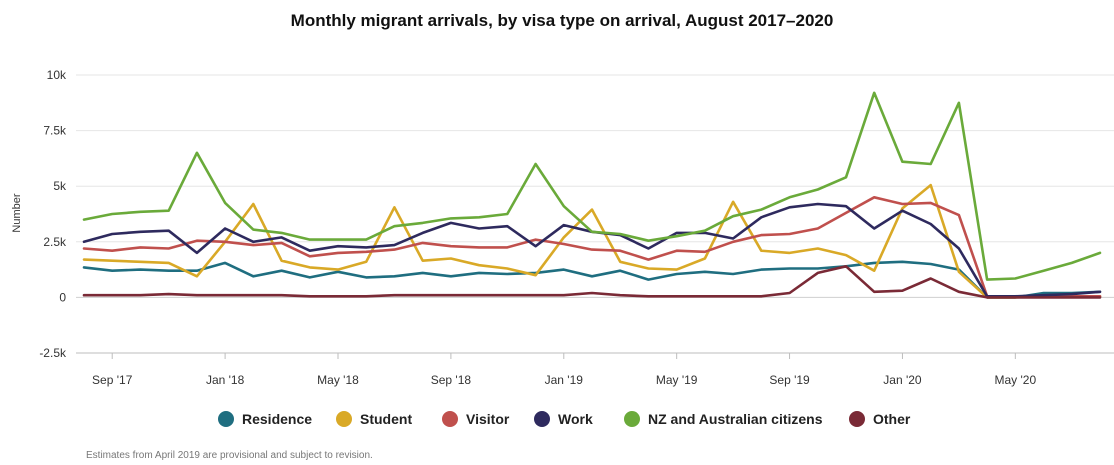  What do you see at coordinates (386, 419) in the screenshot?
I see `legend-label: Student` at bounding box center [386, 419].